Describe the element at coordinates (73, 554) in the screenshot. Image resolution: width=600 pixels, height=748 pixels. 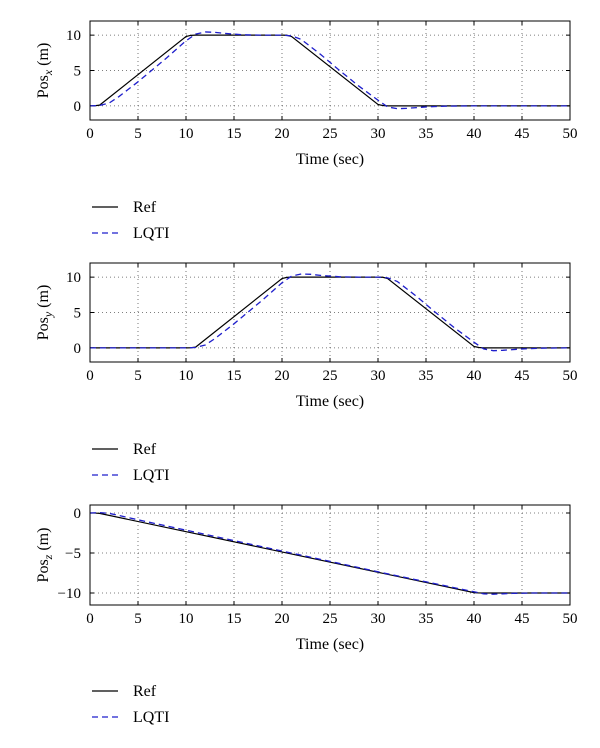
I see `y-tick-label: −5` at that location.